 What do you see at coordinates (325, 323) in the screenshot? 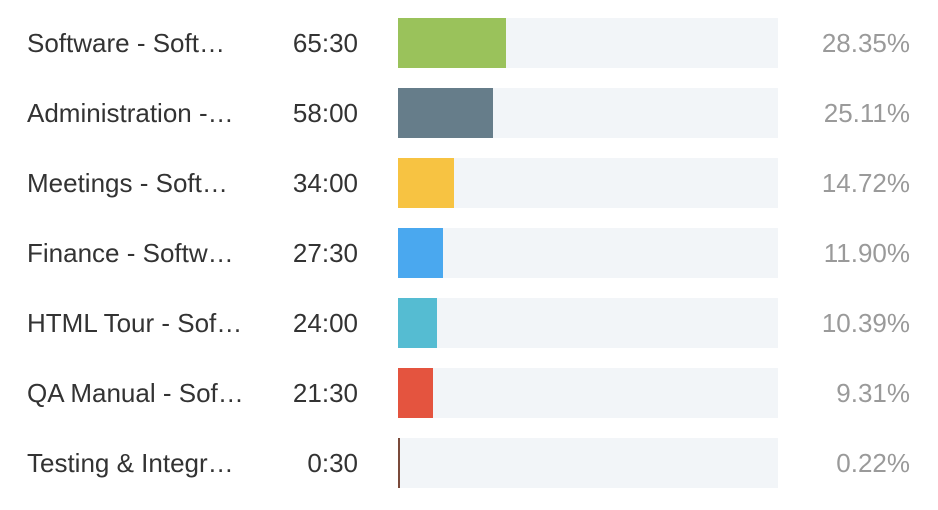
I see `row-duration: 24:00` at bounding box center [325, 323].